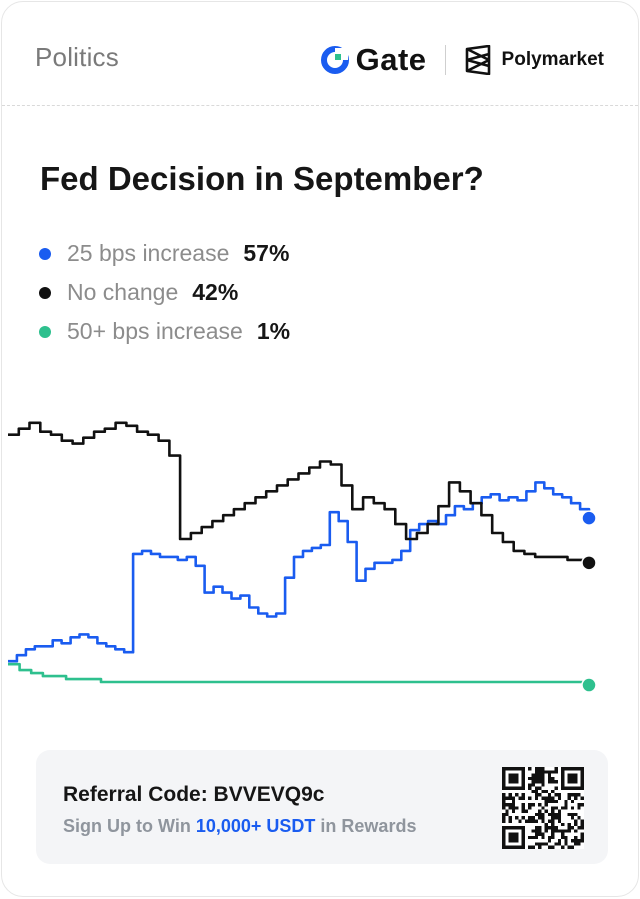  I want to click on legend-item-25bps: 25 bps increase 57%, so click(164, 253).